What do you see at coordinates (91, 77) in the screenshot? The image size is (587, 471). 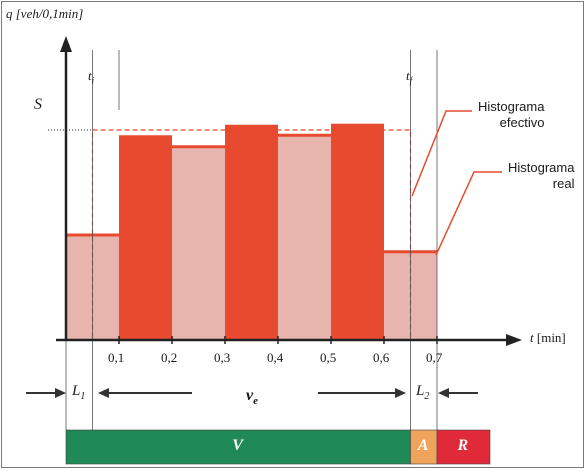 I see `ti-label: ti` at bounding box center [91, 77].